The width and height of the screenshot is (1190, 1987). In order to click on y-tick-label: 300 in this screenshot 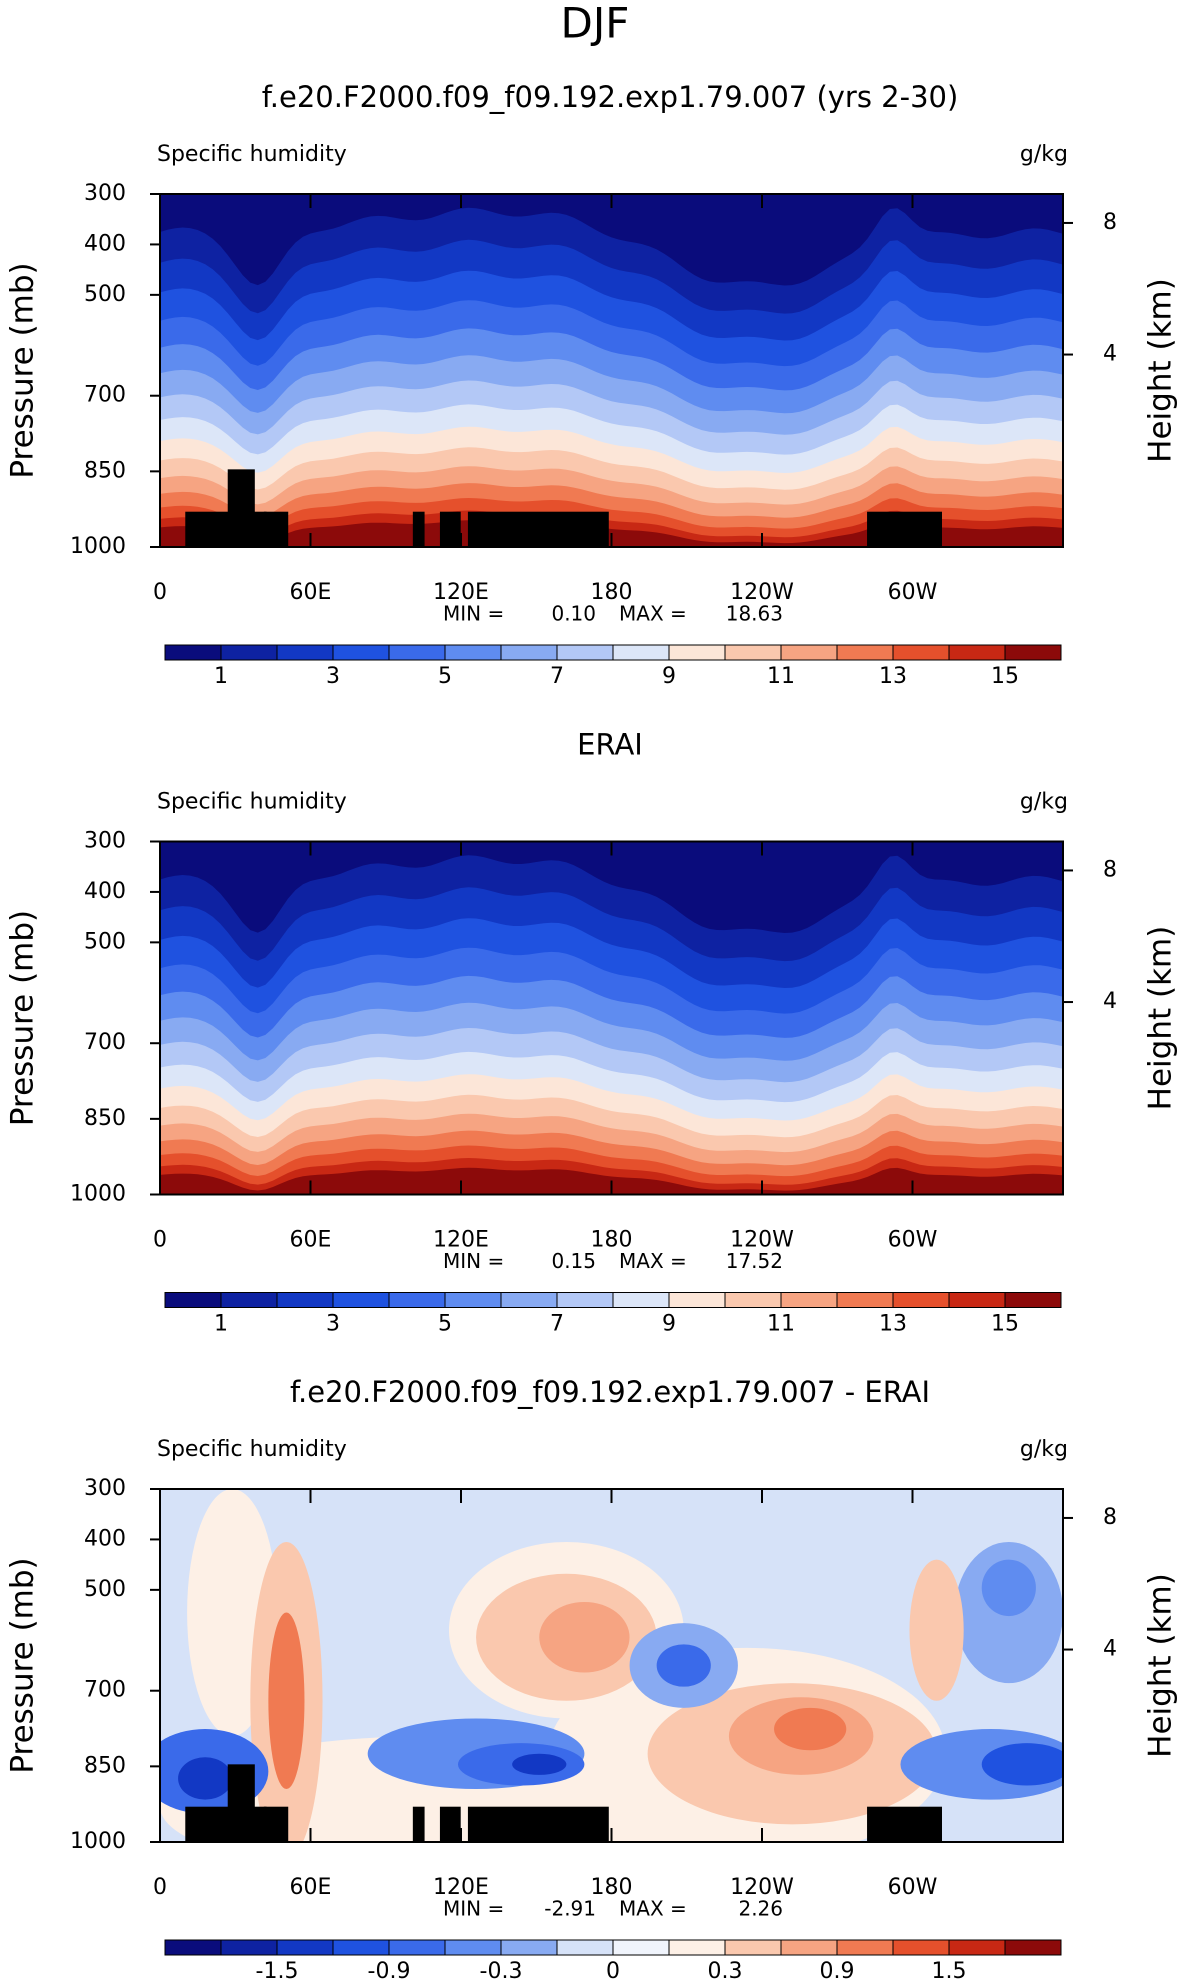, I will do `click(105, 841)`.